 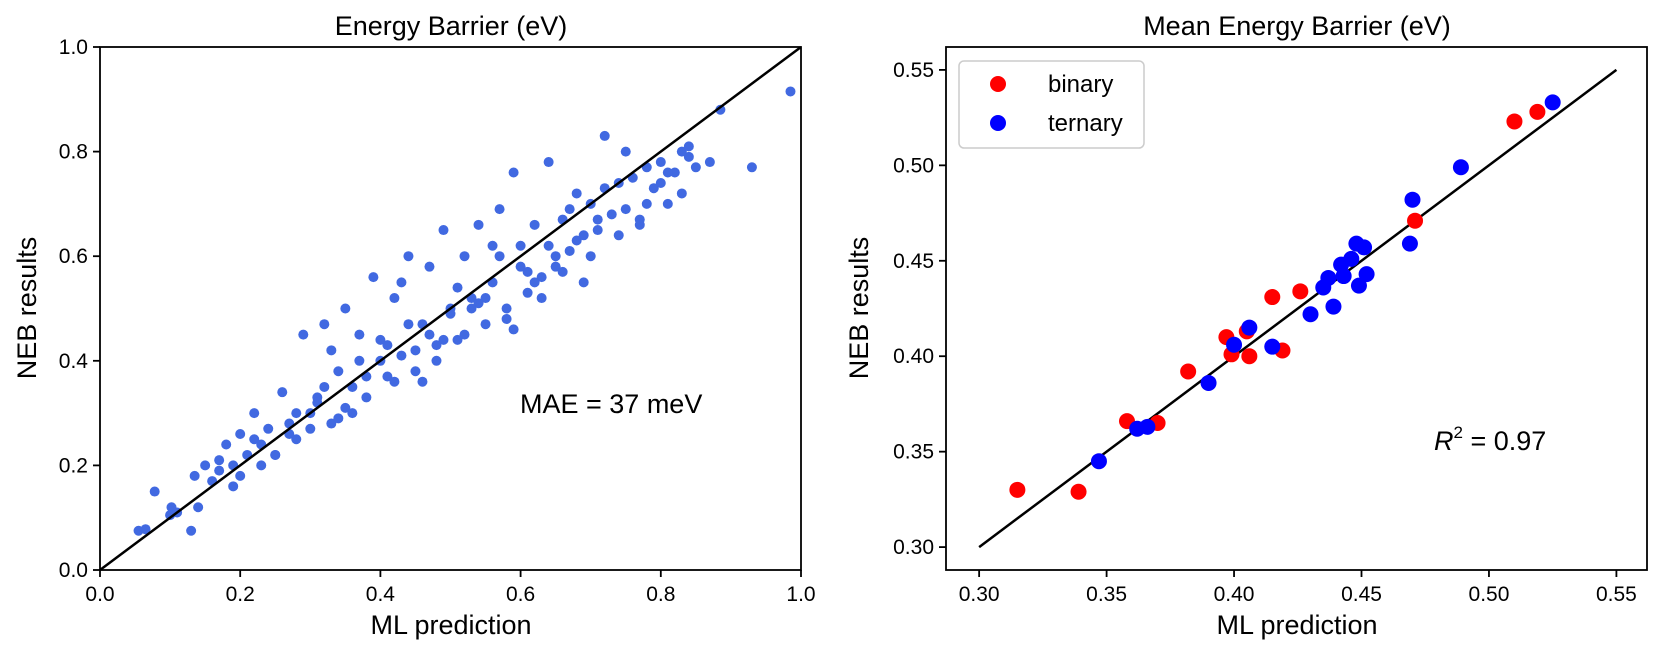 I want to click on r-squared-symbol: R, so click(x=1444, y=441).